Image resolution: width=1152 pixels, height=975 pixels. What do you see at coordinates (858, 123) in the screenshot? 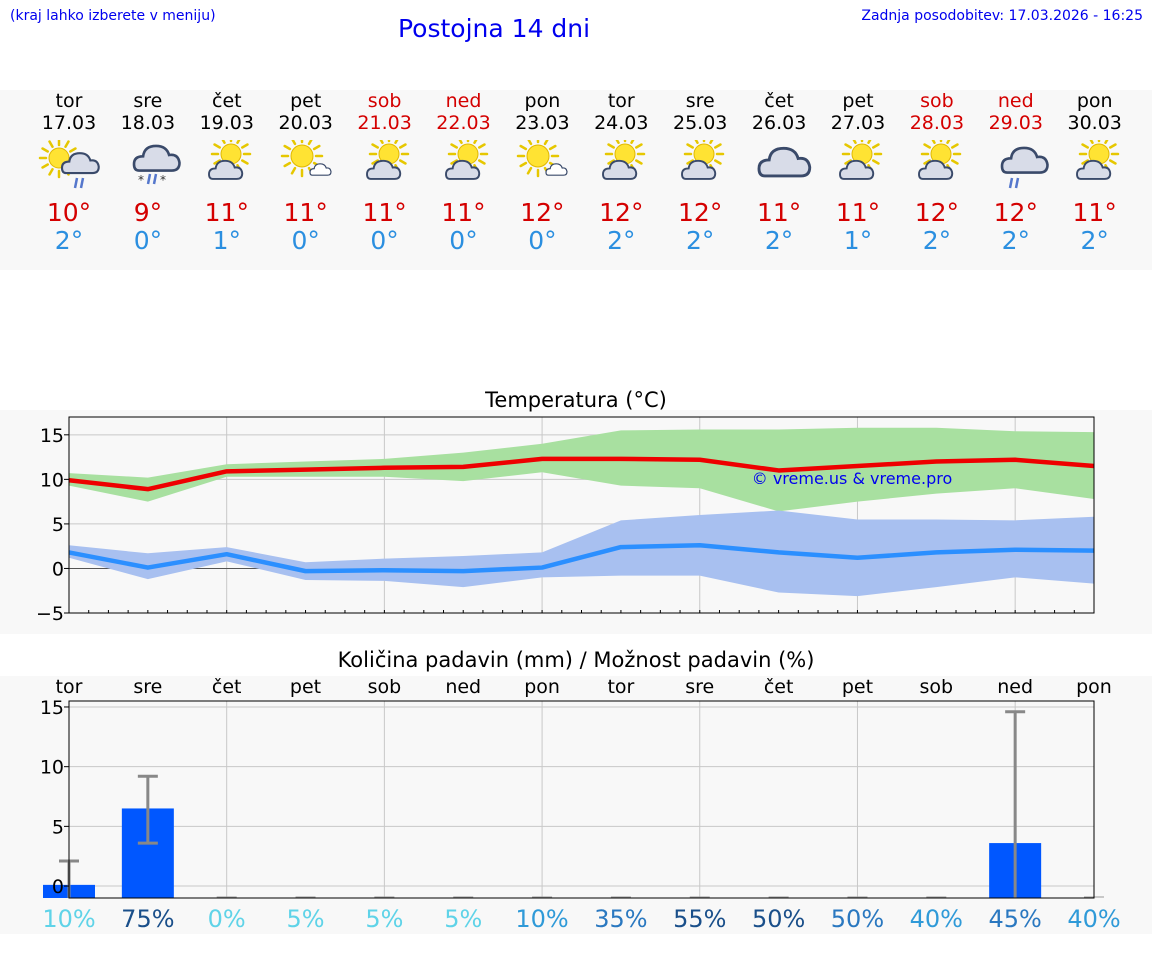
I see `day-date: 27.03` at bounding box center [858, 123].